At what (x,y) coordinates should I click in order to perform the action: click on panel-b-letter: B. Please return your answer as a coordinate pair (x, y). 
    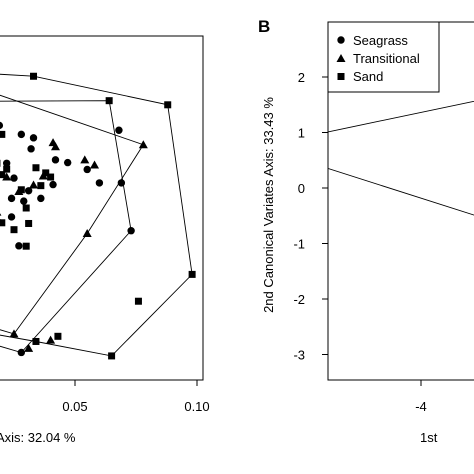
    Looking at the image, I should click on (264, 26).